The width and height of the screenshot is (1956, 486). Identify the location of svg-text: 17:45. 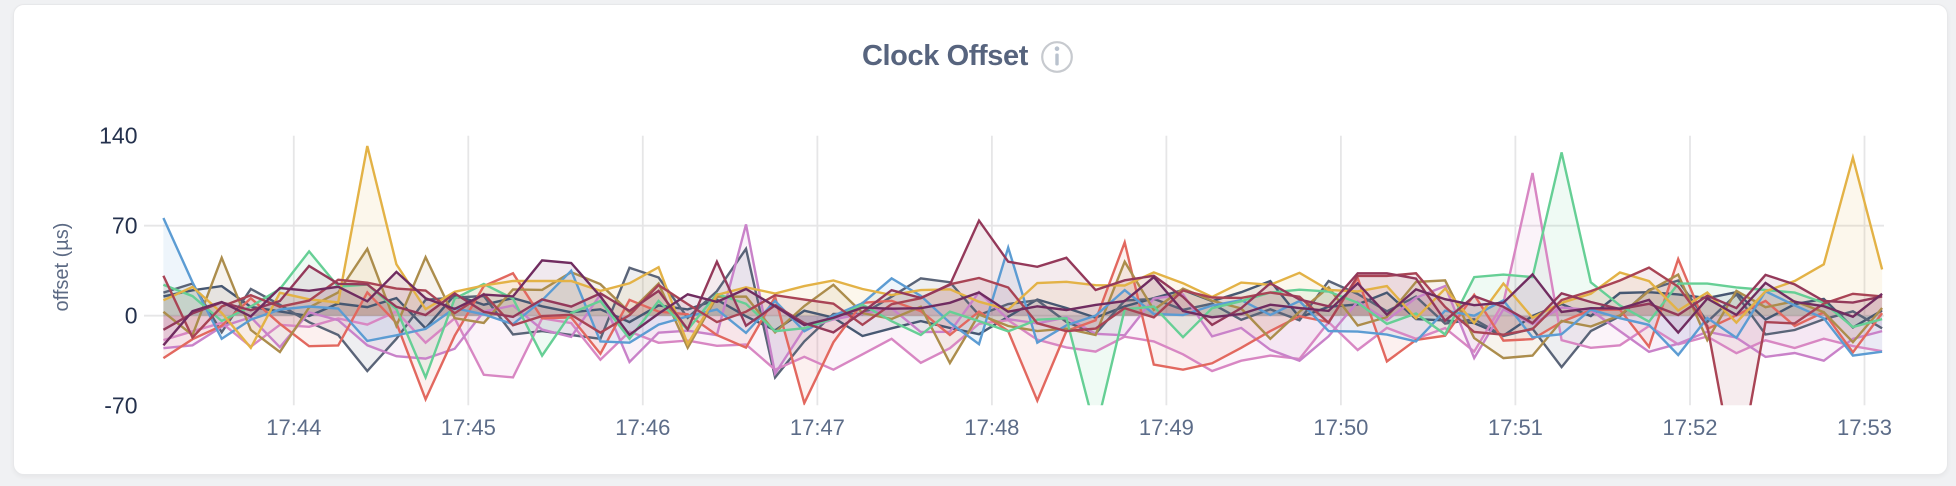
(468, 427).